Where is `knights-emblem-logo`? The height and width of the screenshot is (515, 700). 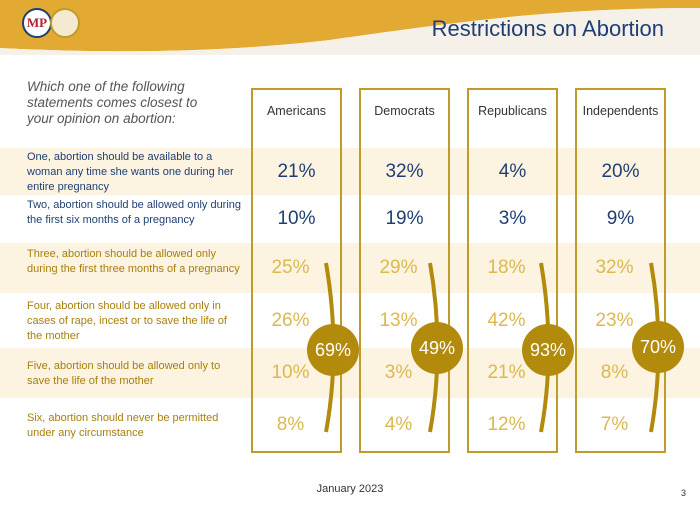
knights-emblem-logo is located at coordinates (65, 23).